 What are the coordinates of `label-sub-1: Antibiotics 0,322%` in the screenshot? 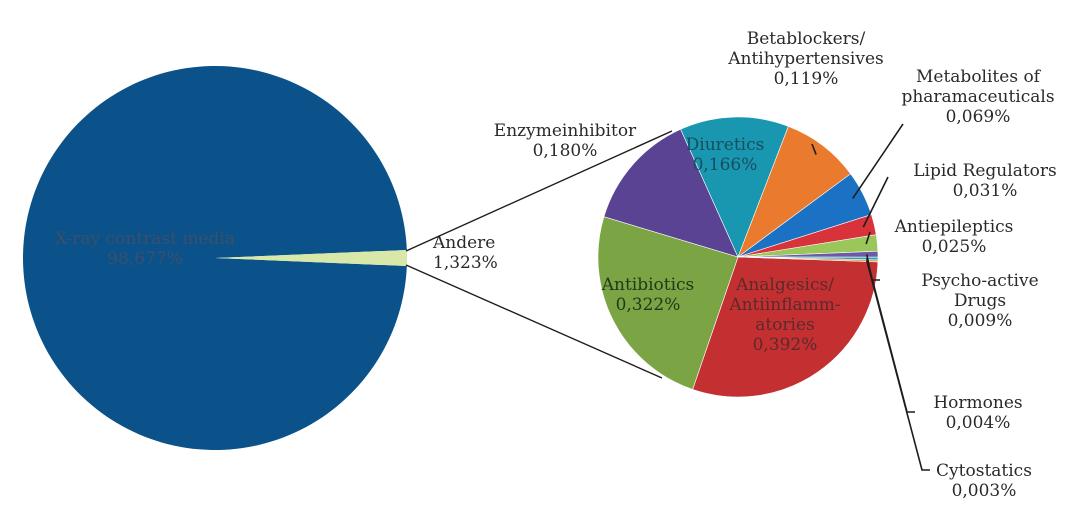 It's located at (648, 295).